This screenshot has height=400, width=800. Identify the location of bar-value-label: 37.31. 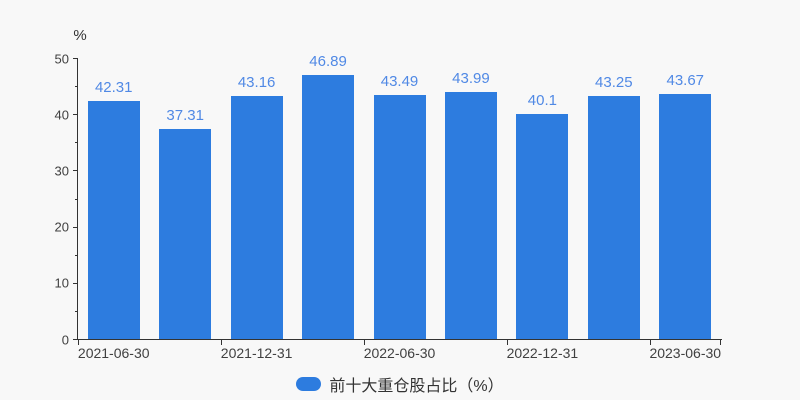
(185, 116).